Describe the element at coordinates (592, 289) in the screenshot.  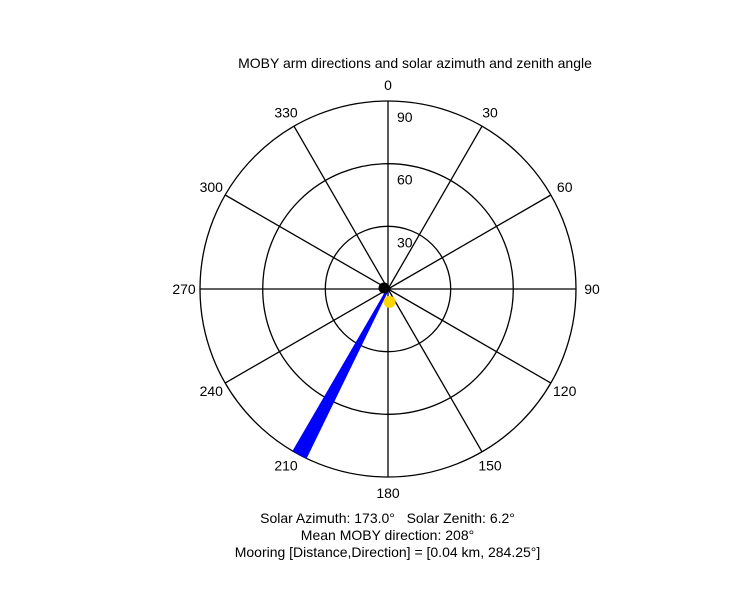
I see `angle-tick-label-90: 90` at that location.